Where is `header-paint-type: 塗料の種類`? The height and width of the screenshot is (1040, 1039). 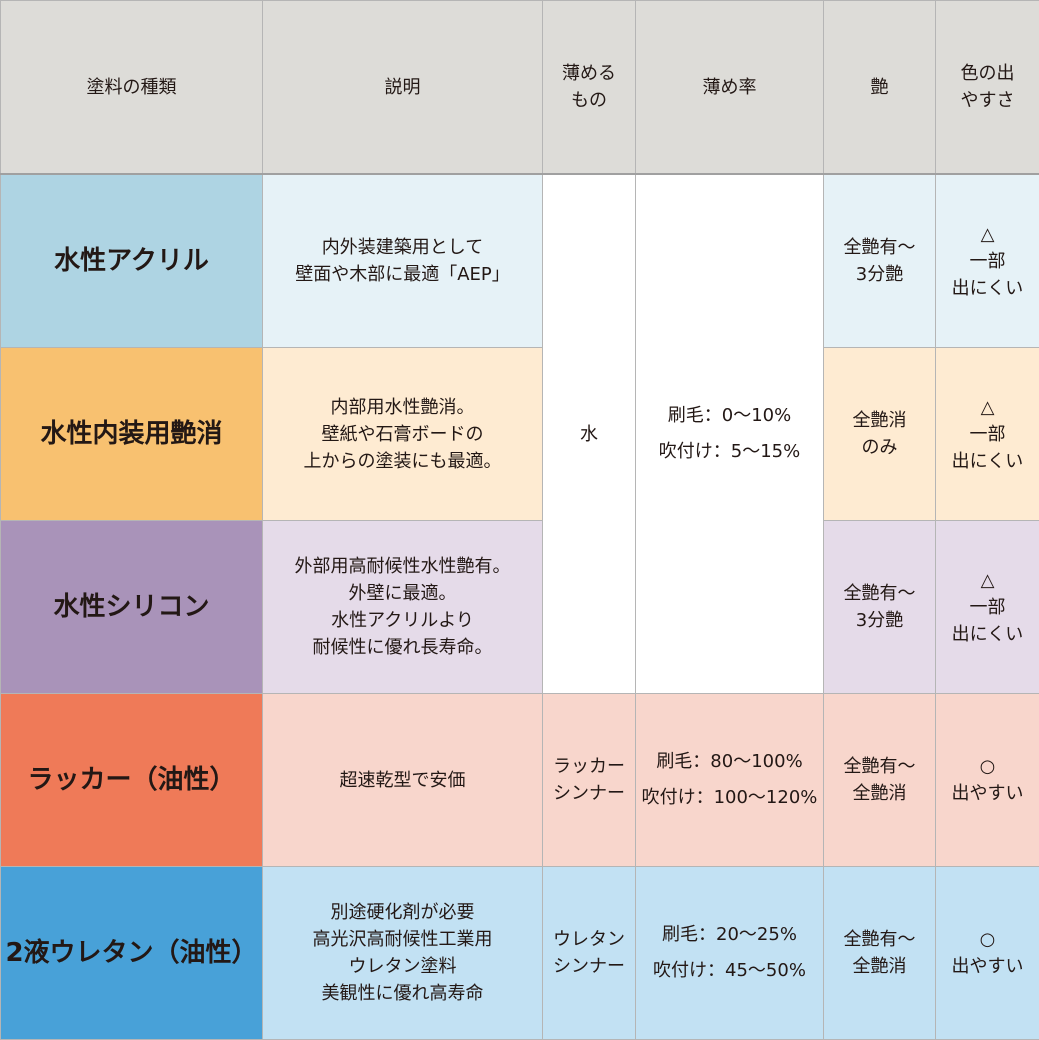
header-paint-type: 塗料の種類 is located at coordinates (132, 88).